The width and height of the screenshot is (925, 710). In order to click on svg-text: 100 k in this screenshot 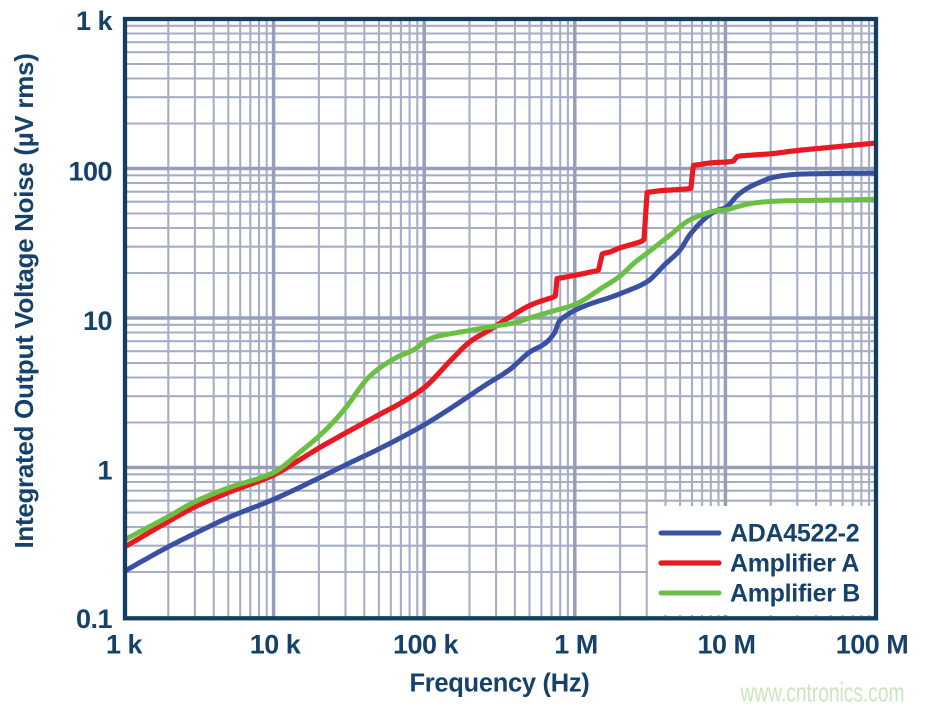, I will do `click(426, 645)`.